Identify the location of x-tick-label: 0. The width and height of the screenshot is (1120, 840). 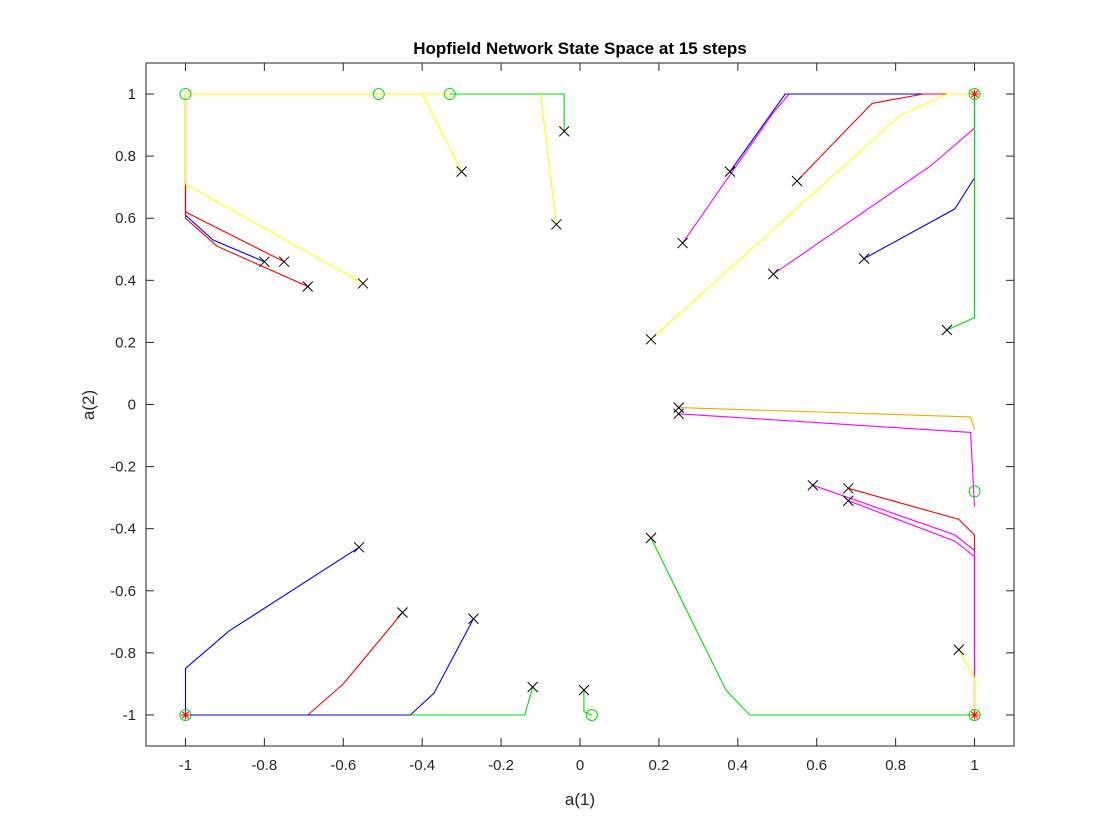
(580, 765).